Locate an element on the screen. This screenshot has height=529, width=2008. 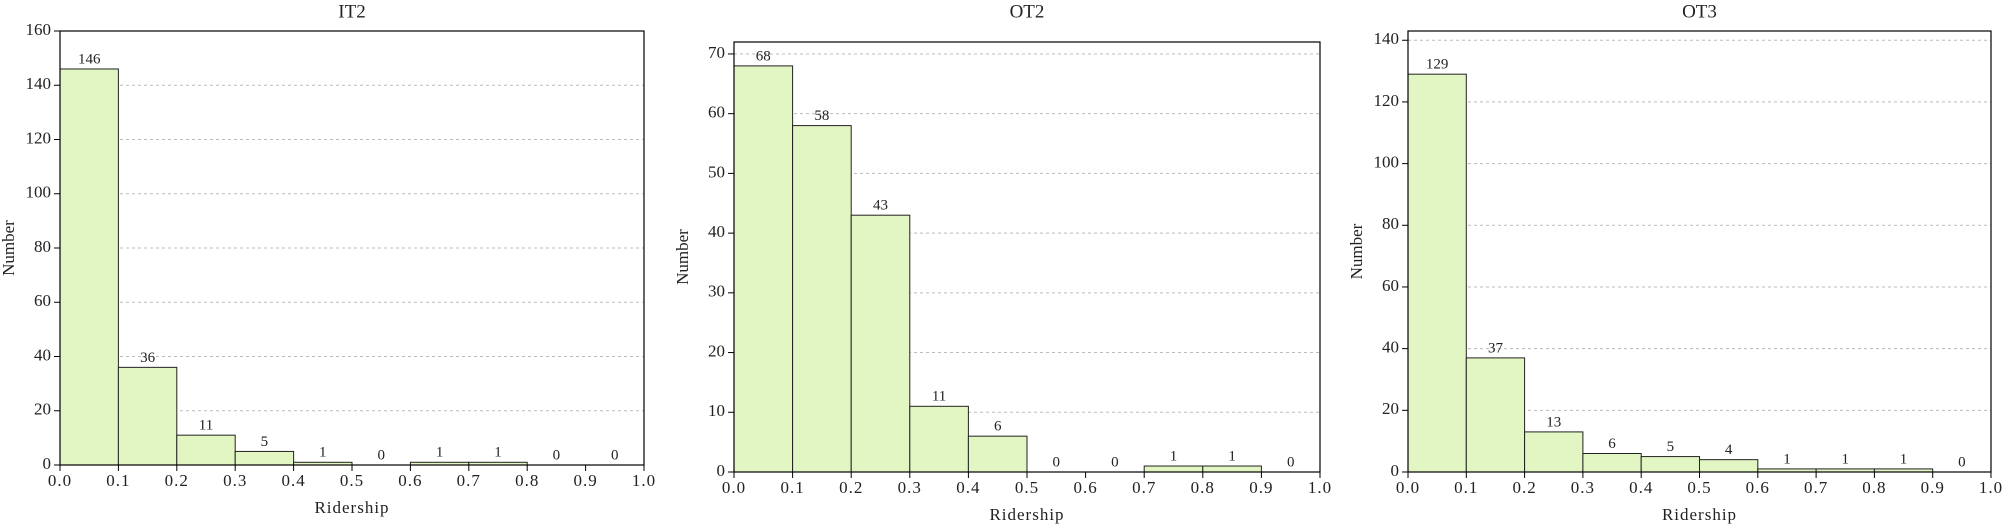
y-tick-label: 10 is located at coordinates (716, 410).